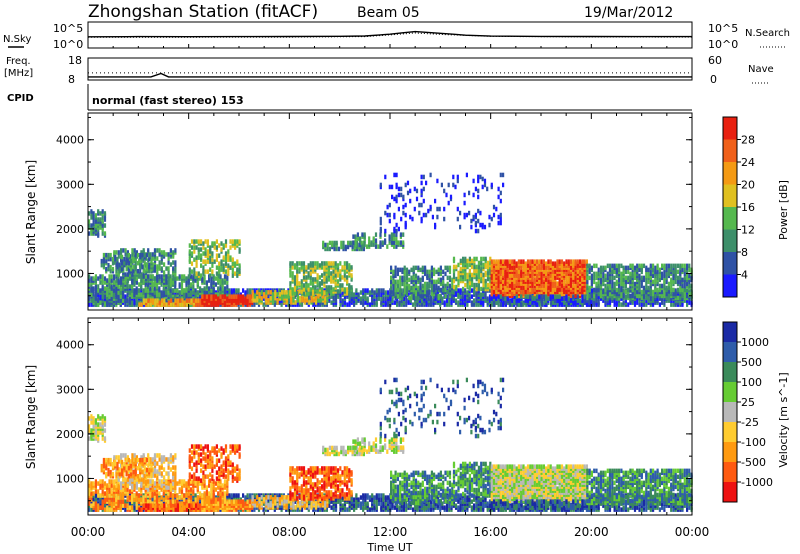 The image size is (800, 554). Describe the element at coordinates (20, 98) in the screenshot. I see `cpid-label: CPID` at that location.